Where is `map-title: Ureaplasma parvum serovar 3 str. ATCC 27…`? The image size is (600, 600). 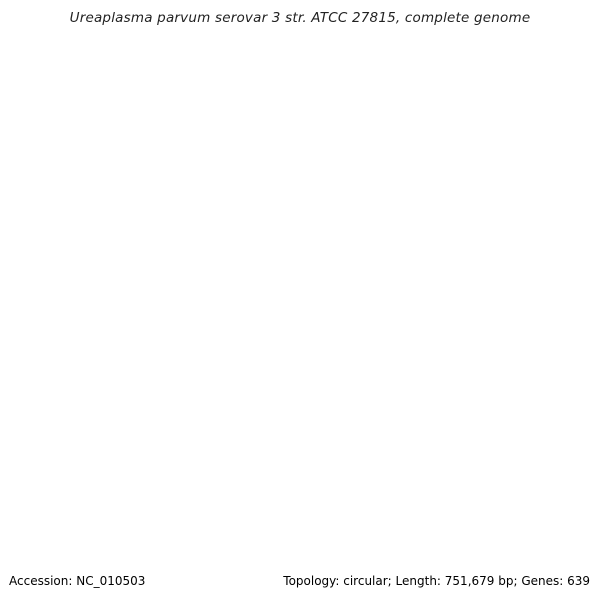
map-title: Ureaplasma parvum serovar 3 str. ATCC 27… is located at coordinates (300, 18).